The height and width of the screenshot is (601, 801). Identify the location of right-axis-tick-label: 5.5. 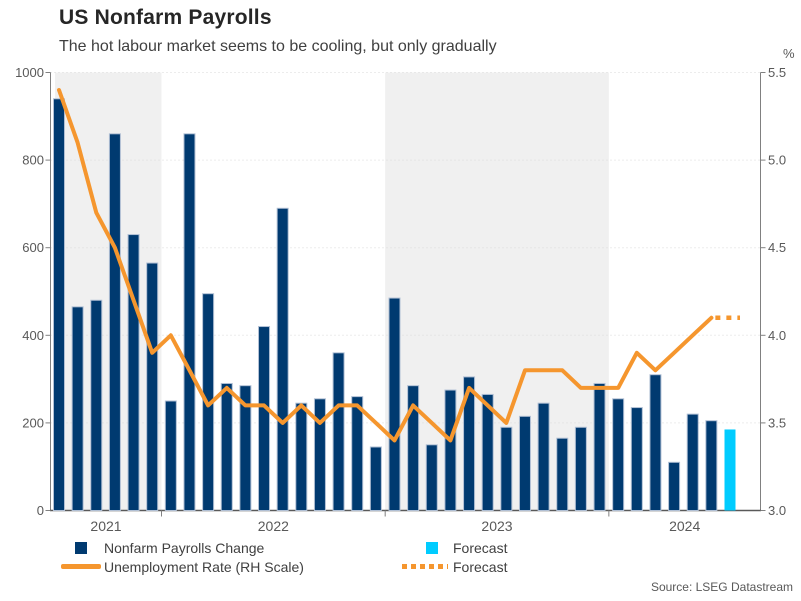
(777, 72).